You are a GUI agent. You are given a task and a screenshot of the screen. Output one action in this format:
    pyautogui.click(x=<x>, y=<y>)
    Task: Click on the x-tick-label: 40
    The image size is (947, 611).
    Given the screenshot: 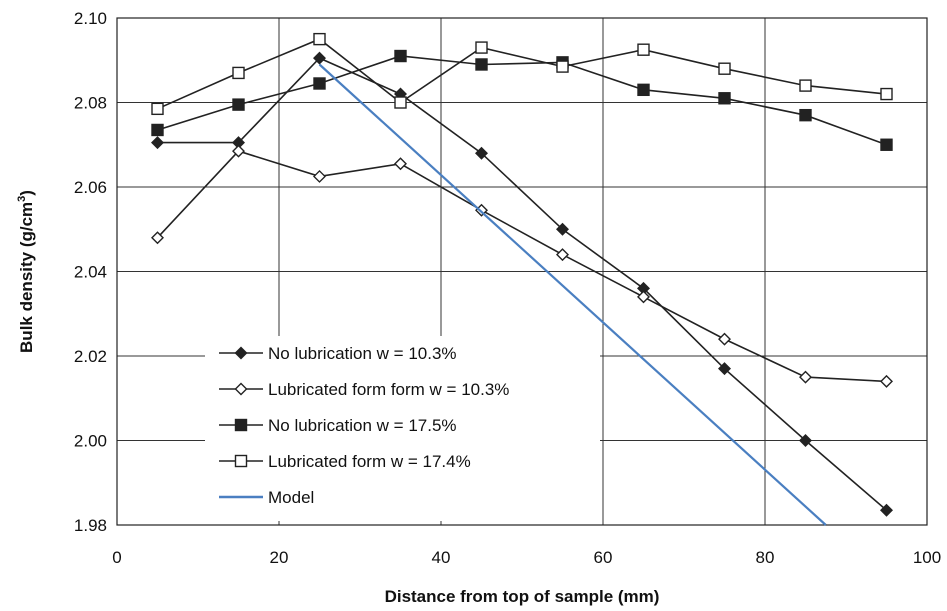 What is the action you would take?
    pyautogui.click(x=441, y=557)
    